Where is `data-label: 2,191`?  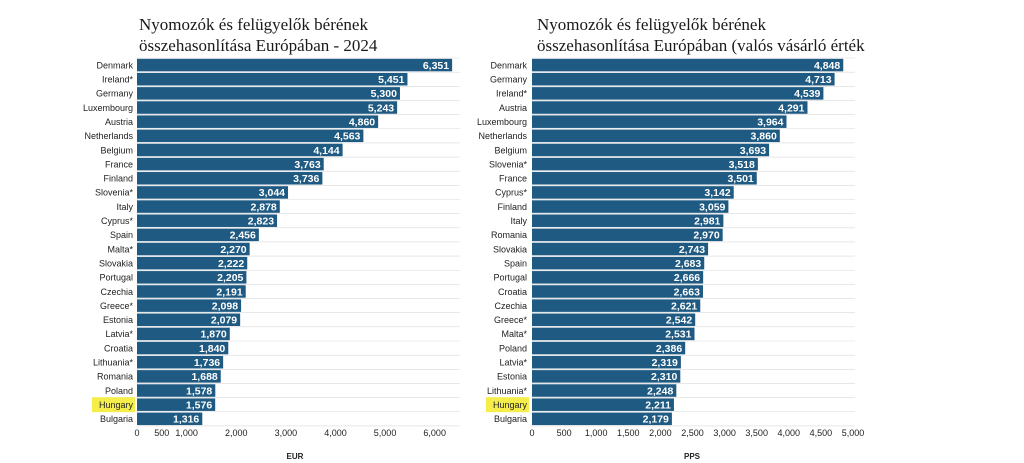 data-label: 2,191 is located at coordinates (229, 292).